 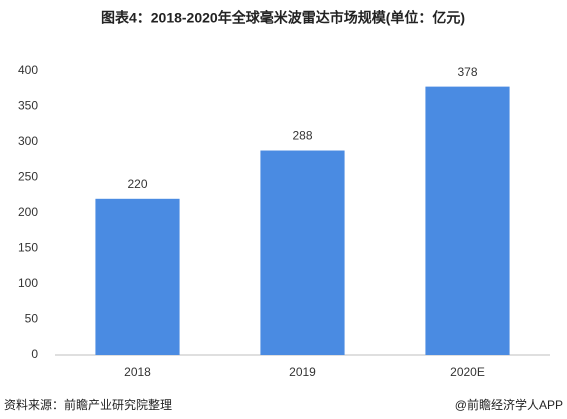 I want to click on x-tick-label: 2020E, so click(x=467, y=372).